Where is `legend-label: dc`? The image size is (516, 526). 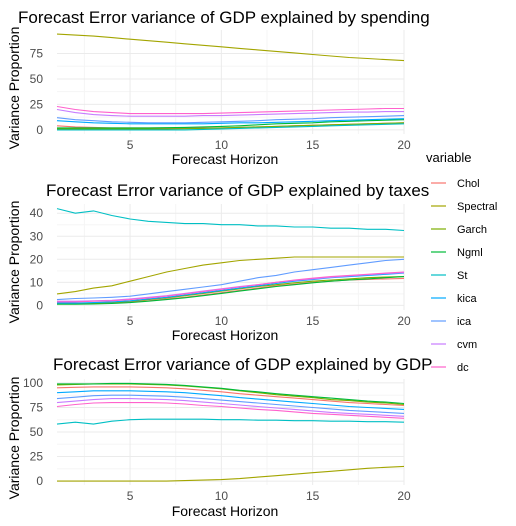 legend-label: dc is located at coordinates (463, 368).